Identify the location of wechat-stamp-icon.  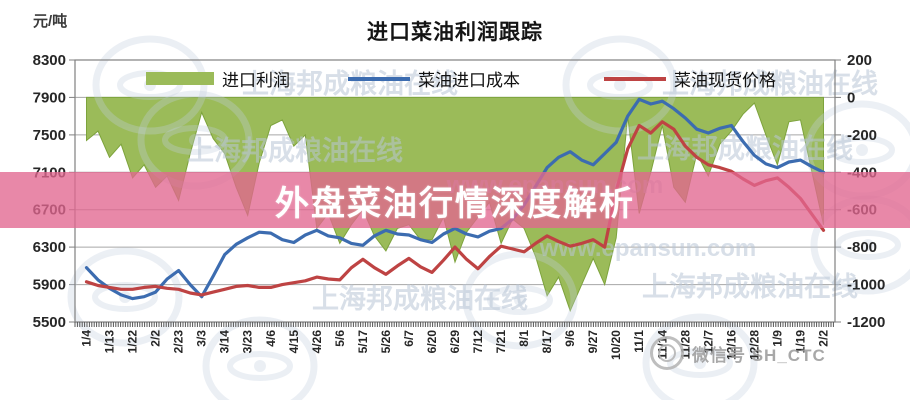
(667, 353).